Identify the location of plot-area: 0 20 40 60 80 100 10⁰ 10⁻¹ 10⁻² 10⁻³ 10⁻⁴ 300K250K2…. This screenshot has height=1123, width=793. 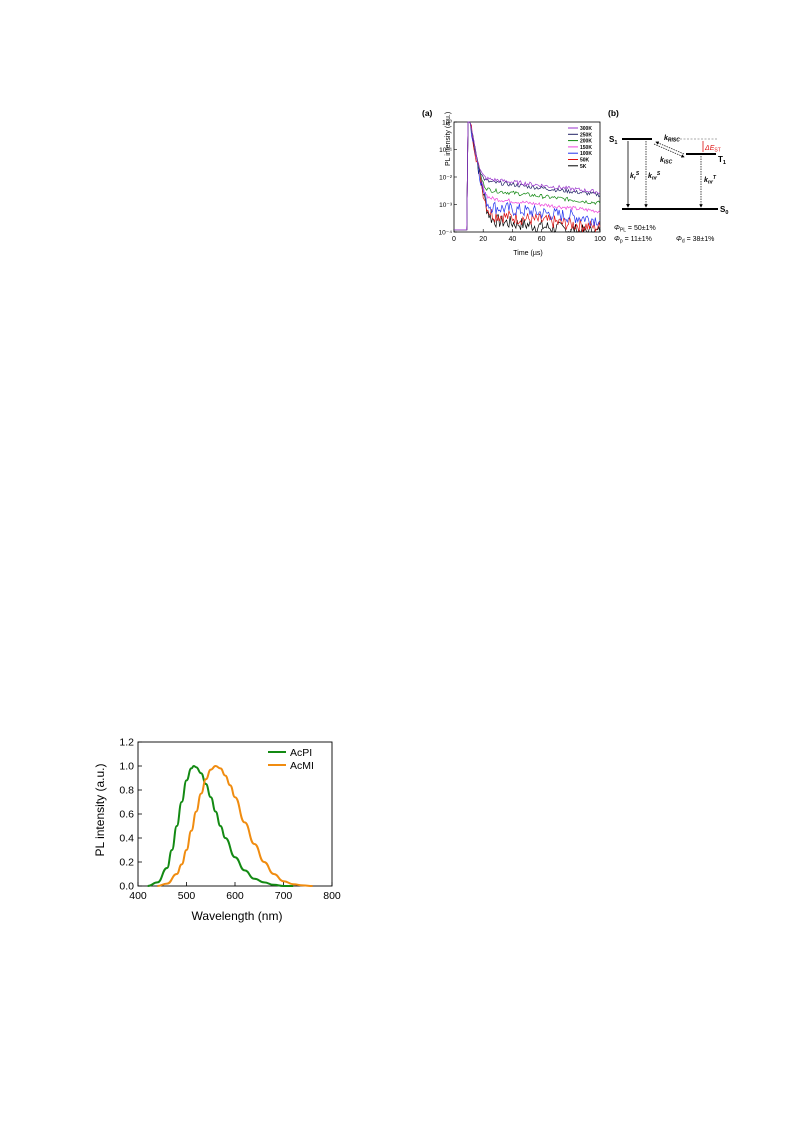
(522, 181).